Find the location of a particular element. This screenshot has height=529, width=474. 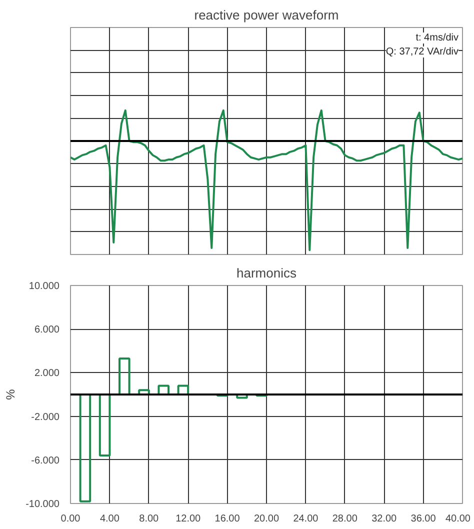

x-tick-label: 28.00 is located at coordinates (345, 519).